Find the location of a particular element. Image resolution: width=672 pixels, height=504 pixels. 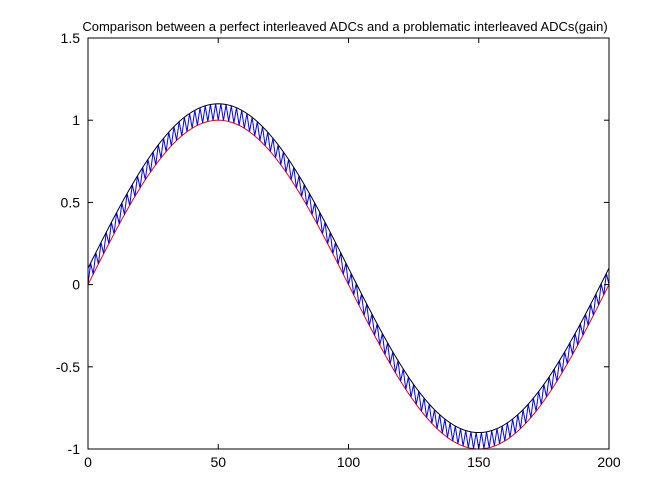

y-tick-label: 0 is located at coordinates (76, 285).